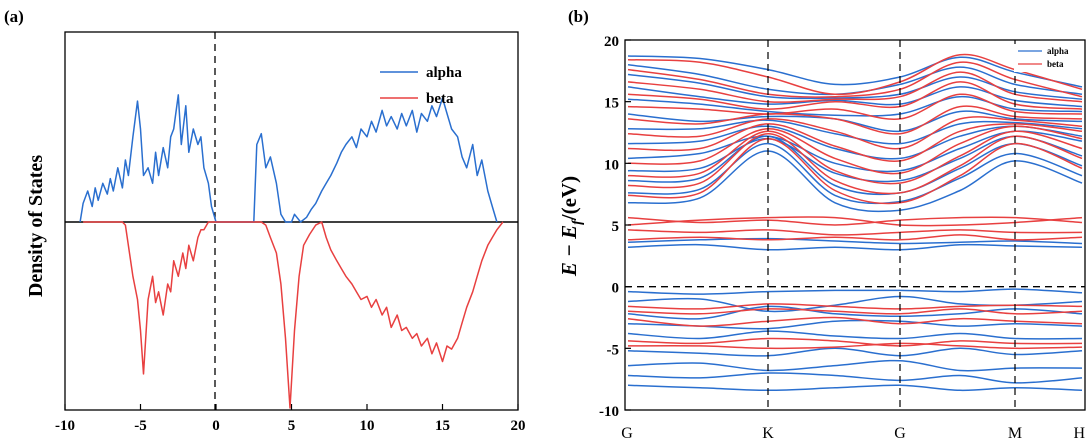 This screenshot has width=1089, height=443. What do you see at coordinates (768, 433) in the screenshot?
I see `kpoint-label: K` at bounding box center [768, 433].